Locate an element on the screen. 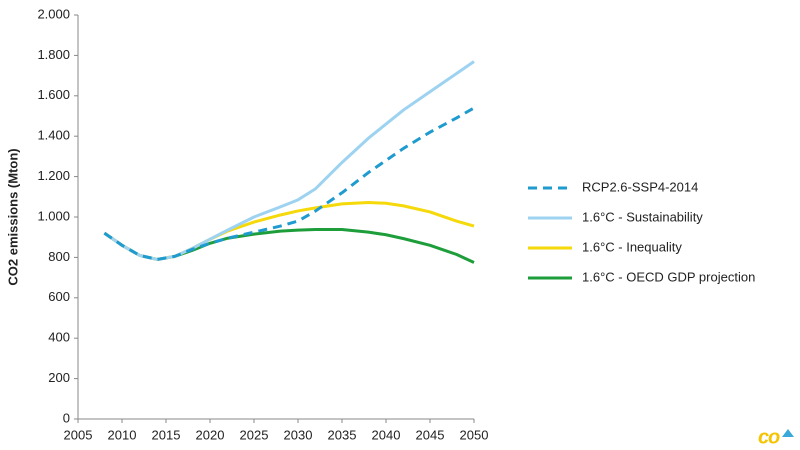 Image resolution: width=800 pixels, height=450 pixels. x-tick-label: 2045 is located at coordinates (430, 434).